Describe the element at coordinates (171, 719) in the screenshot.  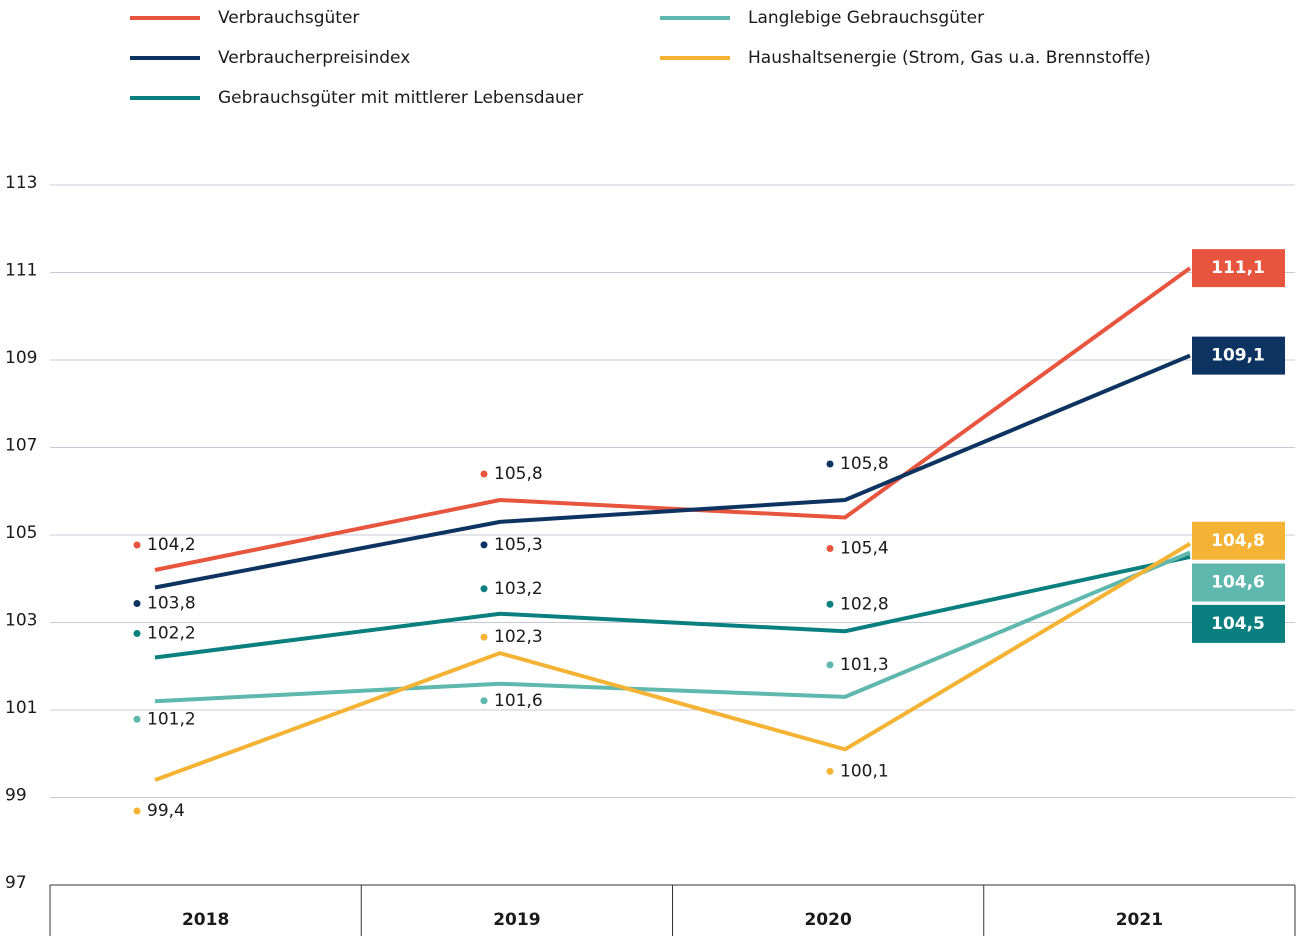
I see `data-label: 101,2` at that location.